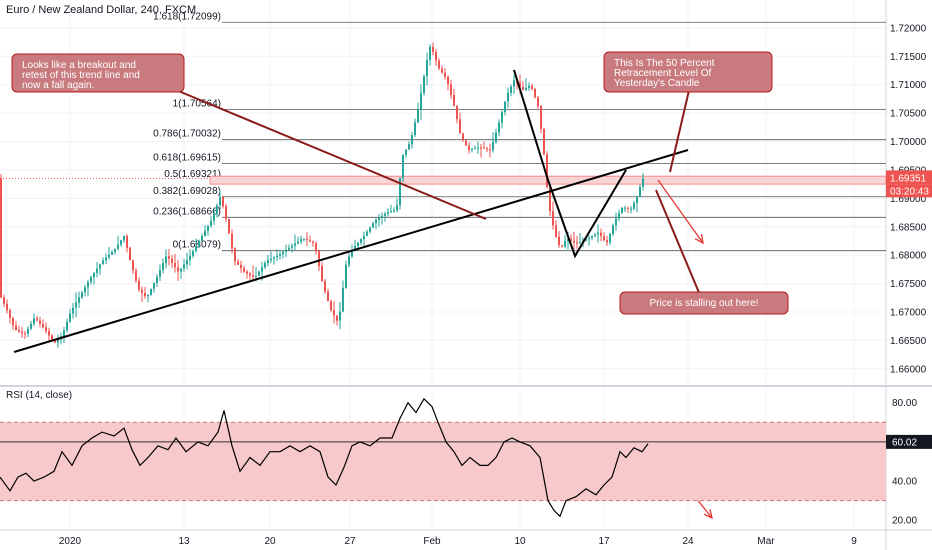 The image size is (932, 550). I want to click on breakout-note-text: retest of this trend line and, so click(81, 75).